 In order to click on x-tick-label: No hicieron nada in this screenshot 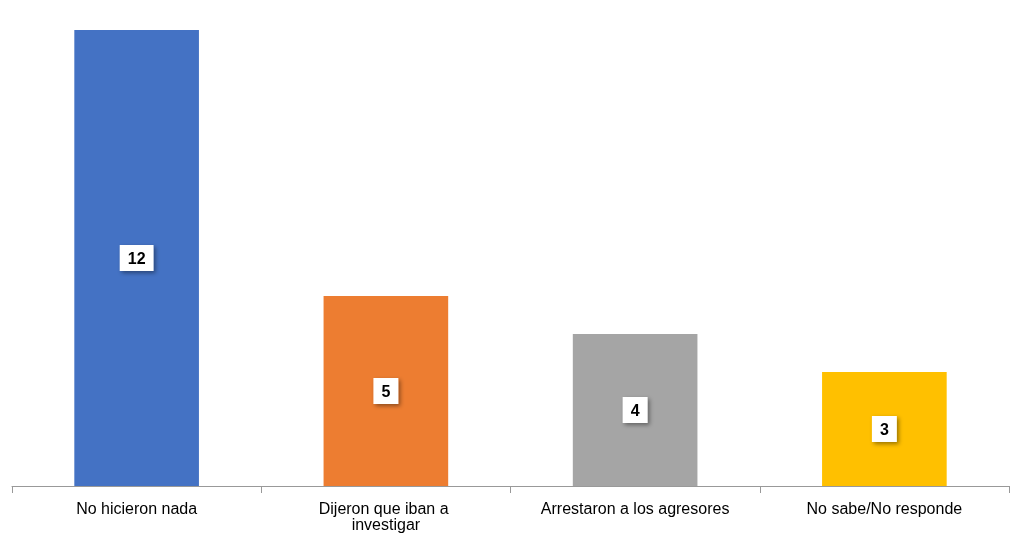, I will do `click(137, 508)`.